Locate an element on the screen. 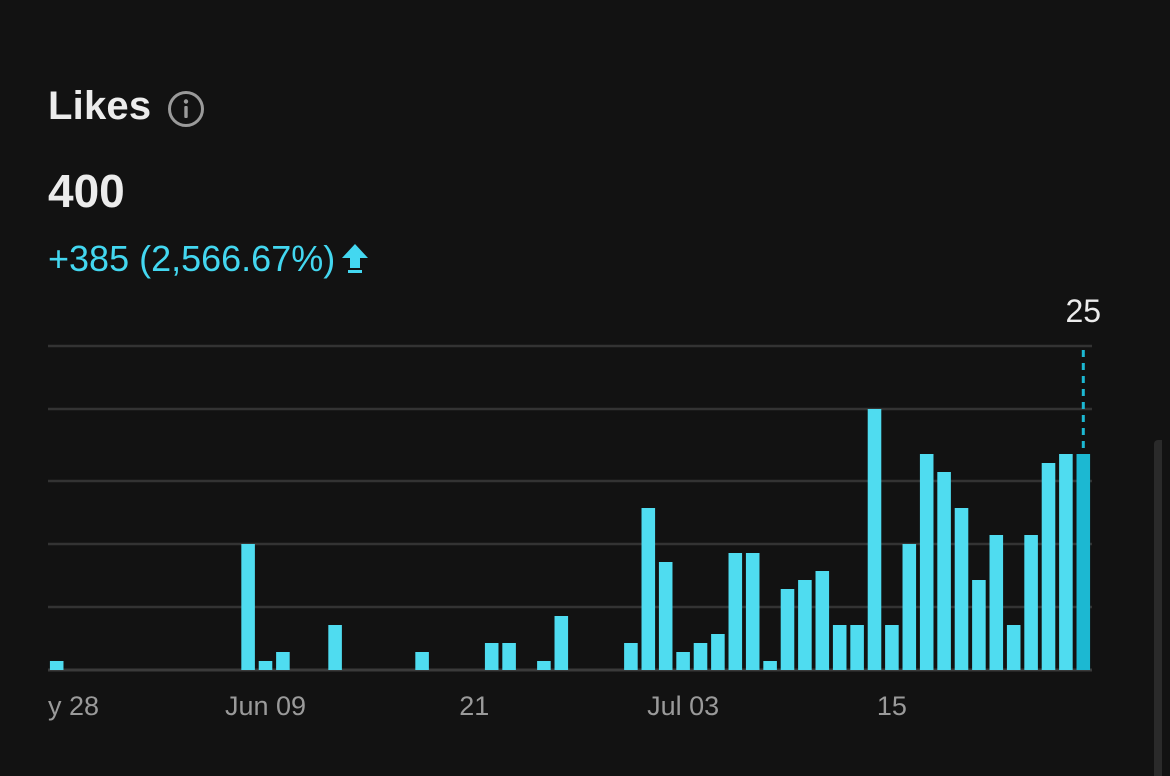 The width and height of the screenshot is (1170, 776). chart-header: Likes is located at coordinates (126, 106).